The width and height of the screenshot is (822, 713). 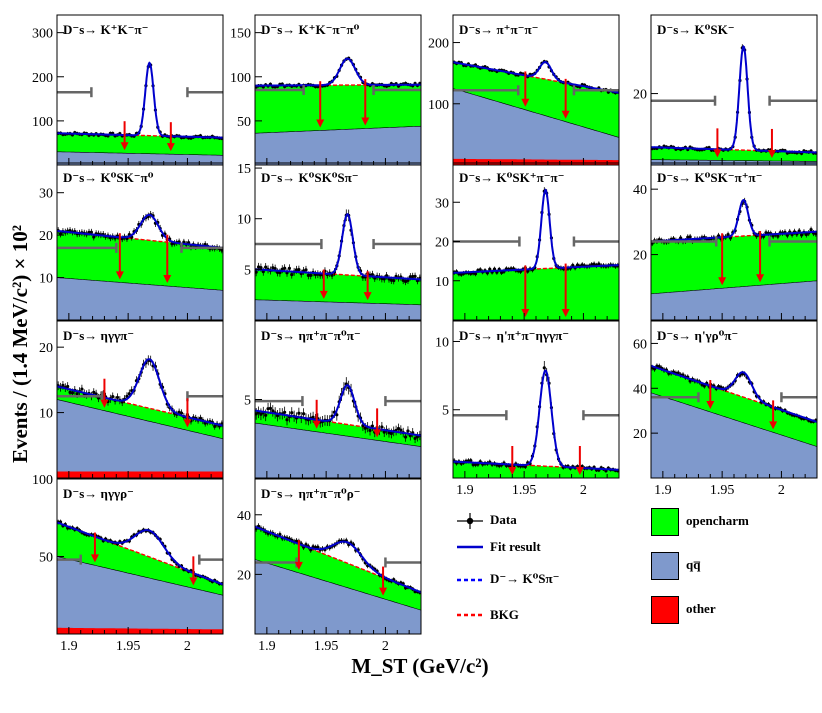 I want to click on y-tick-label: 300, so click(x=42, y=34).